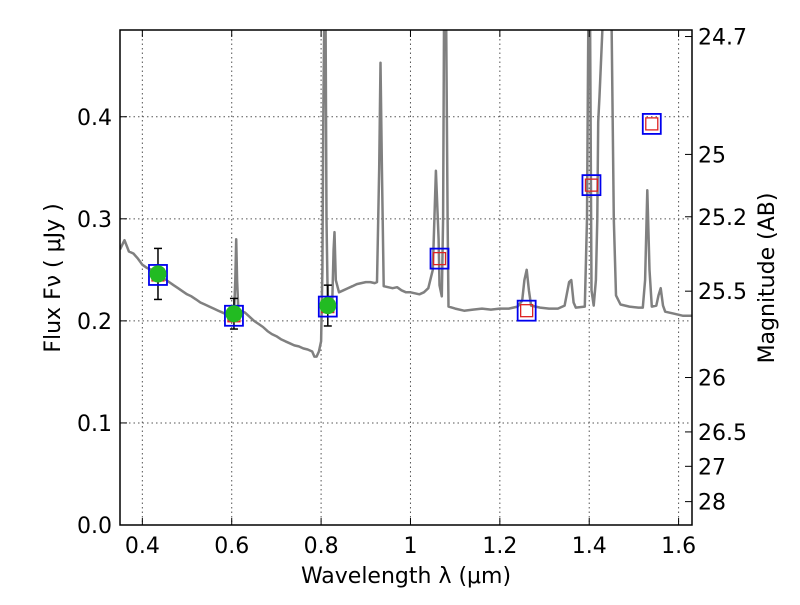  What do you see at coordinates (712, 155) in the screenshot?
I see `y2-tick-label: 25` at bounding box center [712, 155].